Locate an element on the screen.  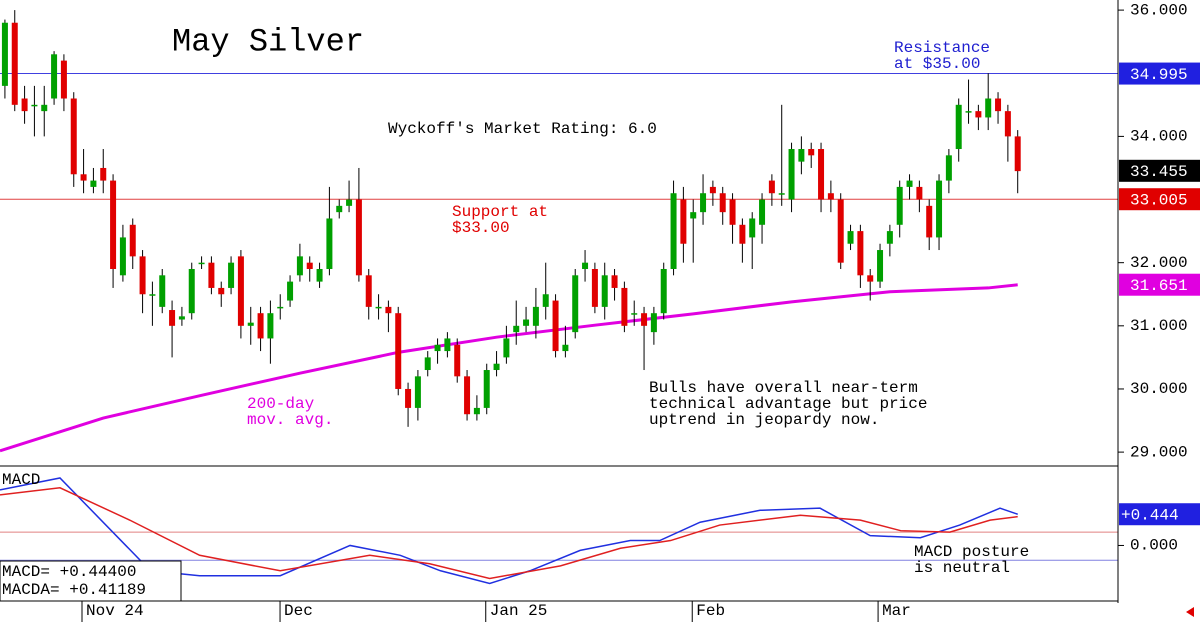
x-tick-label: Dec is located at coordinates (298, 611).